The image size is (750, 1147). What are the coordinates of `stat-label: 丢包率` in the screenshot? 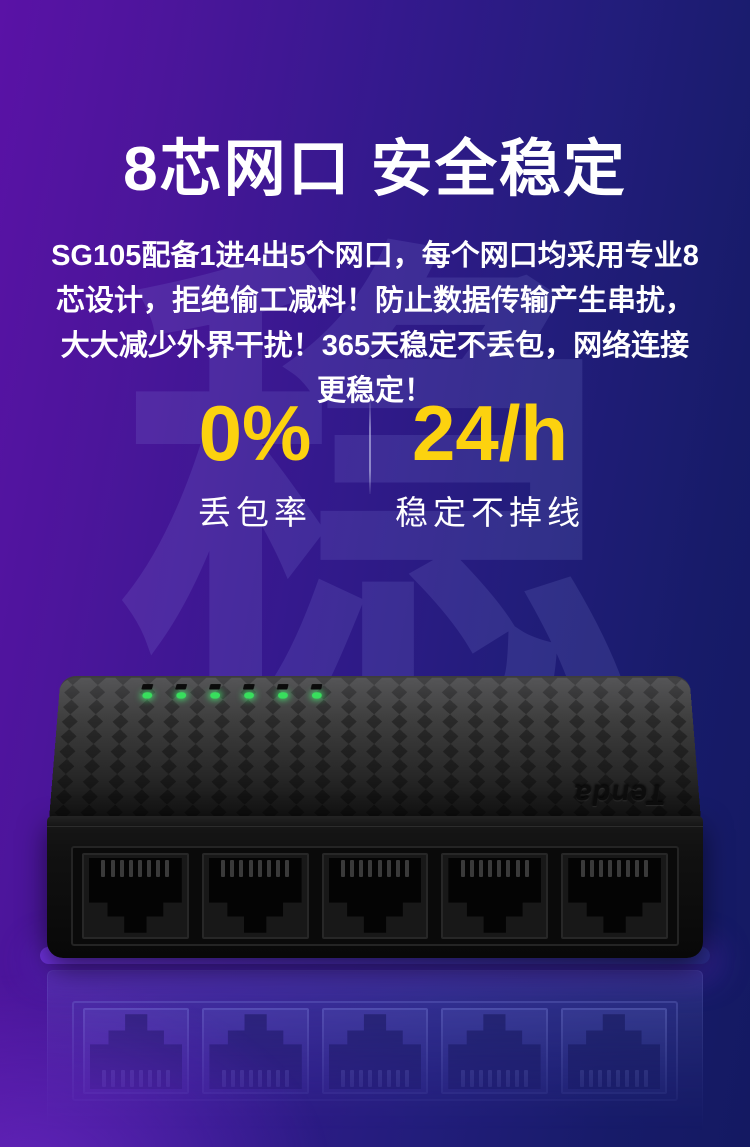 It's located at (255, 512).